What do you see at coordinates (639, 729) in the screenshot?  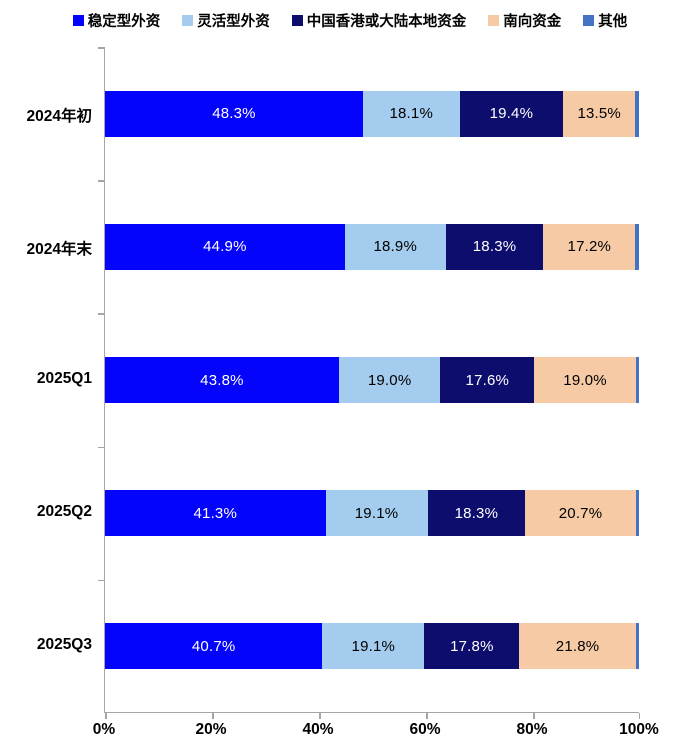 I see `x-axis-tick-label: 100%` at bounding box center [639, 729].